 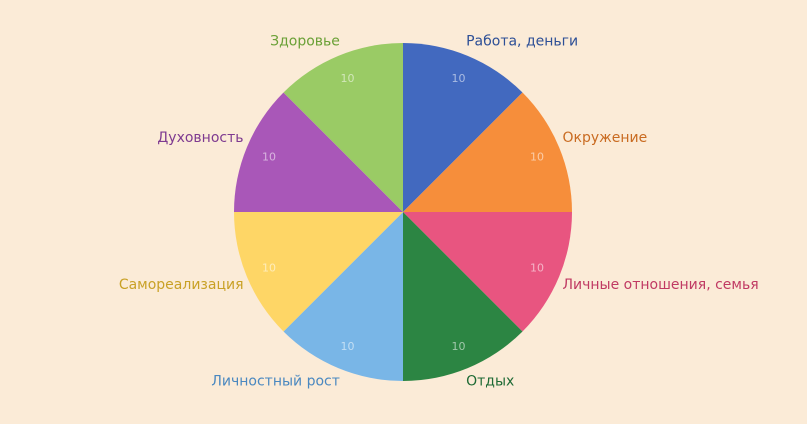 What do you see at coordinates (522, 42) in the screenshot?
I see `slice-category-label: Работа, деньги` at bounding box center [522, 42].